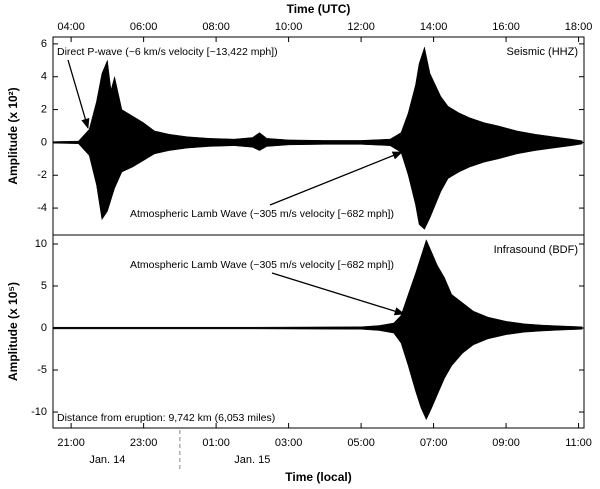  What do you see at coordinates (578, 443) in the screenshot?
I see `x-tick-label: 11:00` at bounding box center [578, 443].